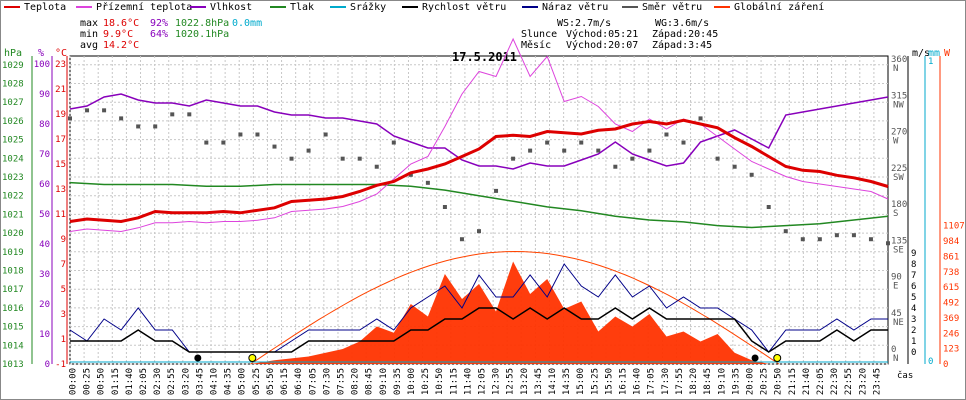 This screenshot has width=966, height=400. I want to click on tick-rad: 492, so click(951, 304).